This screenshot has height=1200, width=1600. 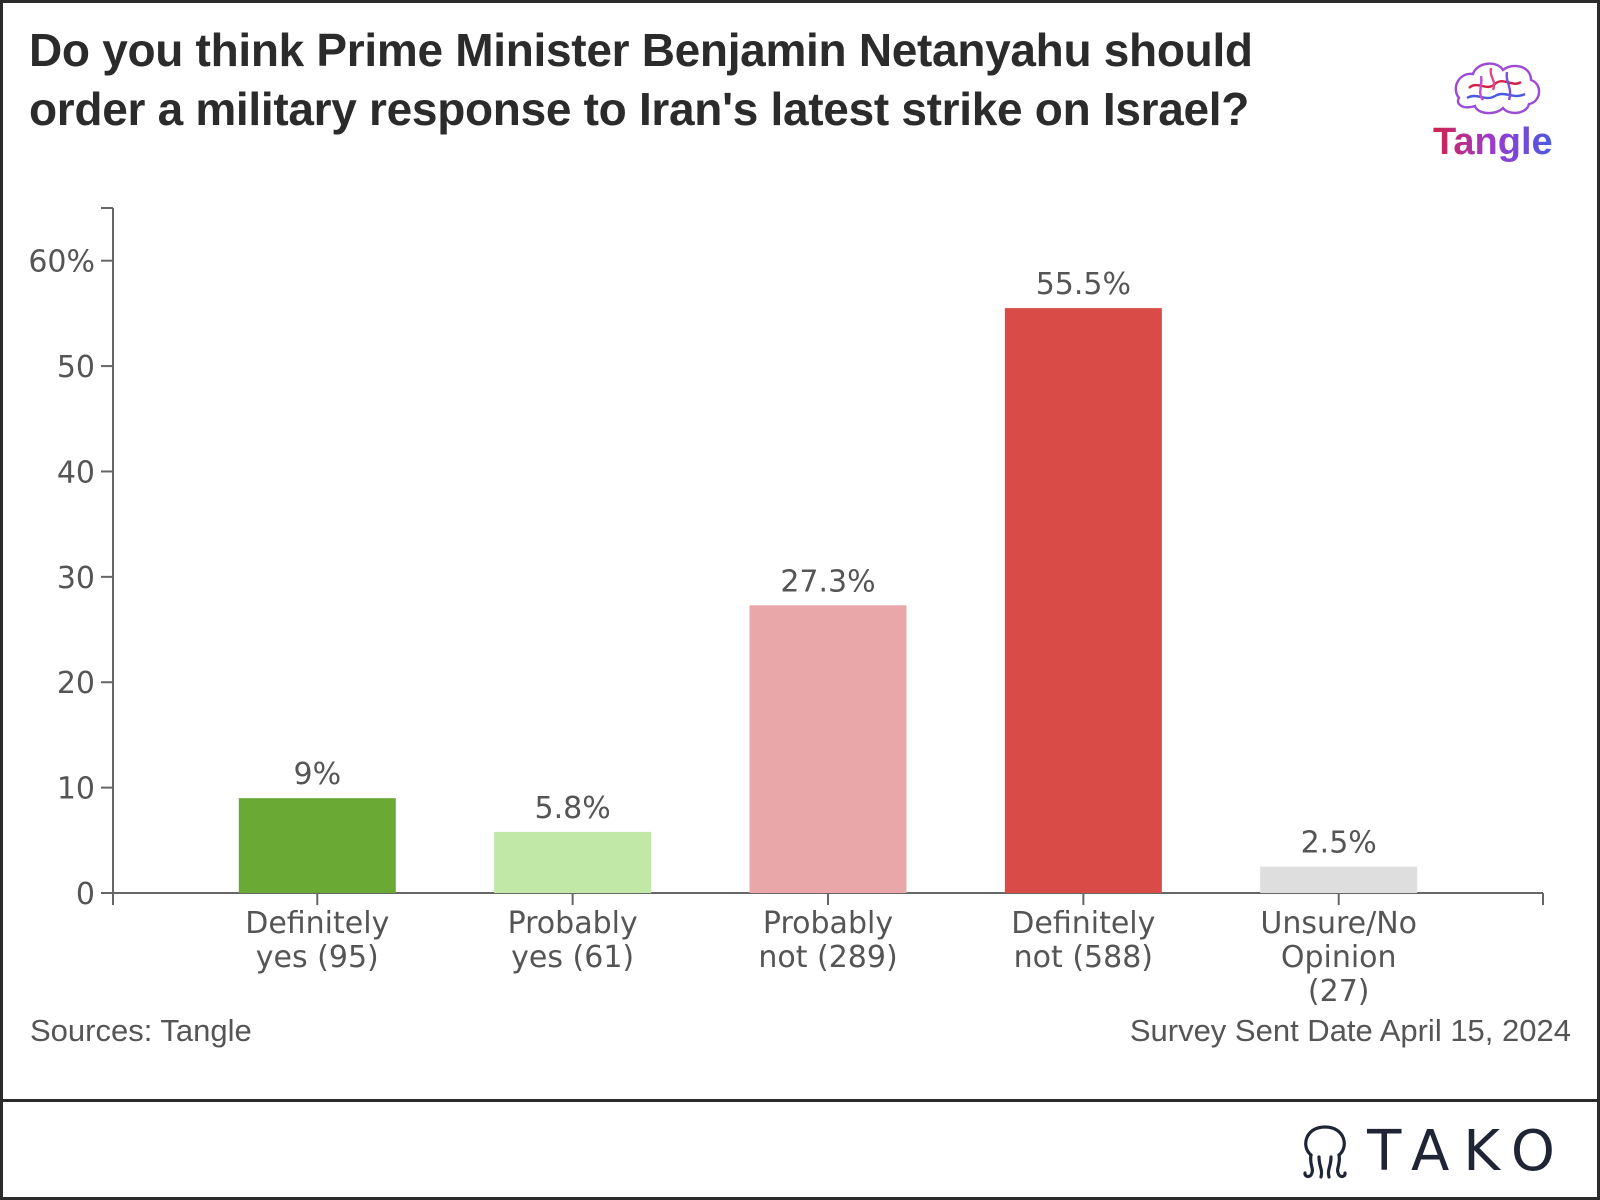 What do you see at coordinates (76, 578) in the screenshot?
I see `y-tick-label: 30` at bounding box center [76, 578].